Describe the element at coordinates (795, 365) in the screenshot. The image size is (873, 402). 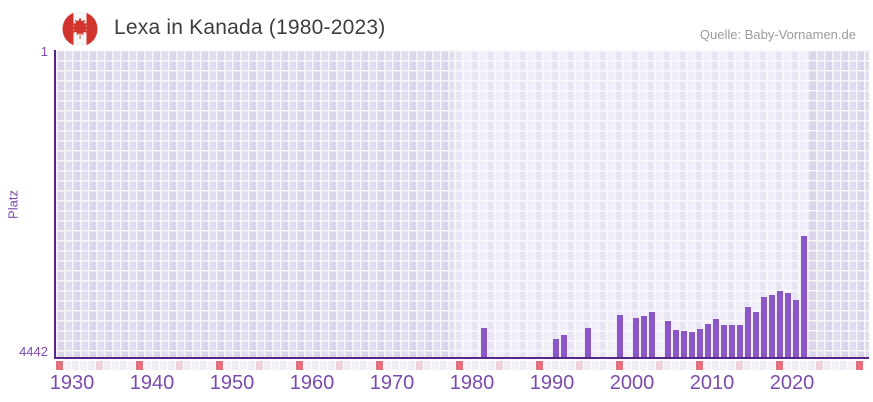
I see `timeline-cell-2022` at that location.